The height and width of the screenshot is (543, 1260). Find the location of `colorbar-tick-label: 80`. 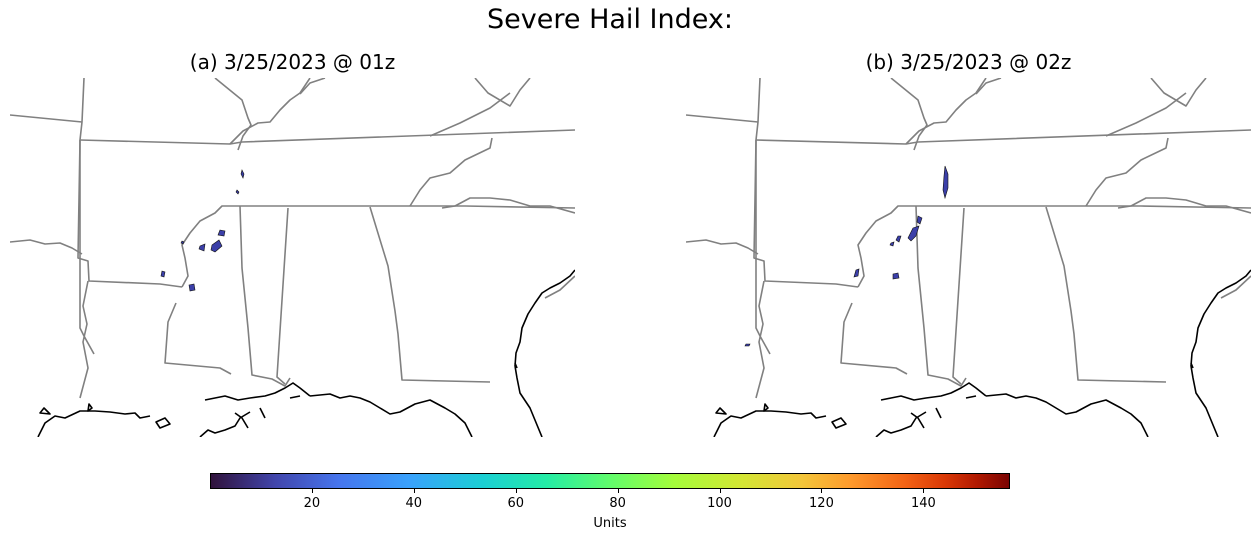

colorbar-tick-label: 80 is located at coordinates (617, 503).